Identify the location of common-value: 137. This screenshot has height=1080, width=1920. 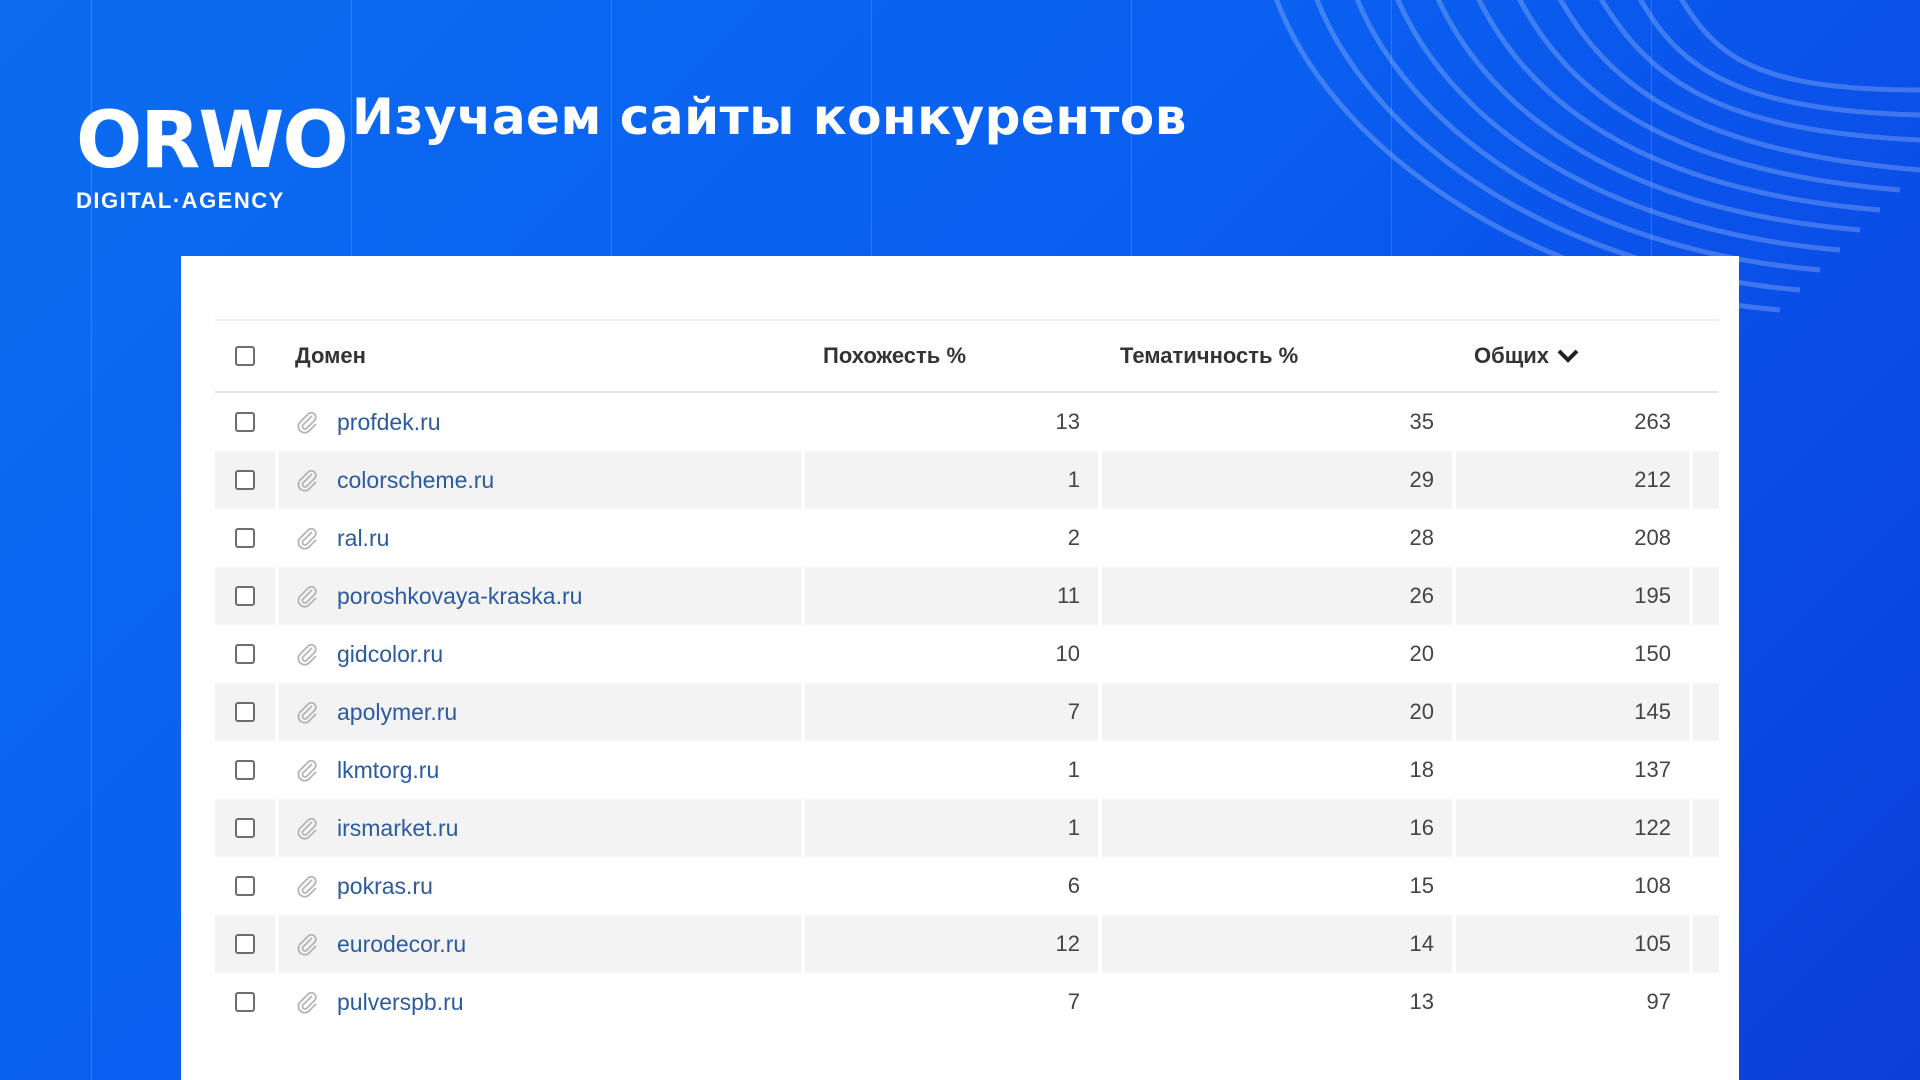
(1652, 770).